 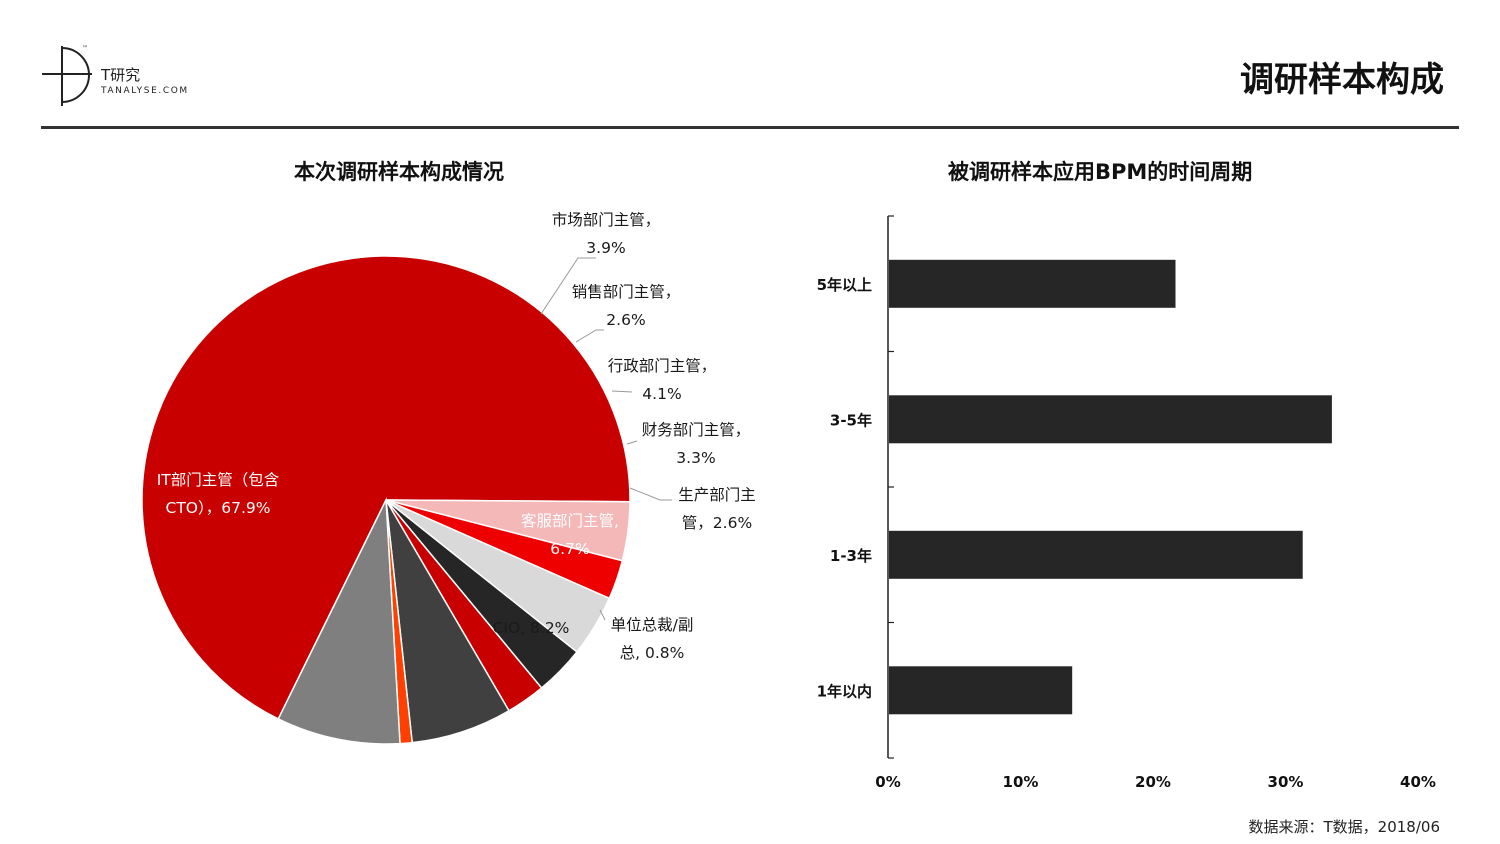 I want to click on bar-x-tick-label-3: 30%, so click(x=1286, y=782).